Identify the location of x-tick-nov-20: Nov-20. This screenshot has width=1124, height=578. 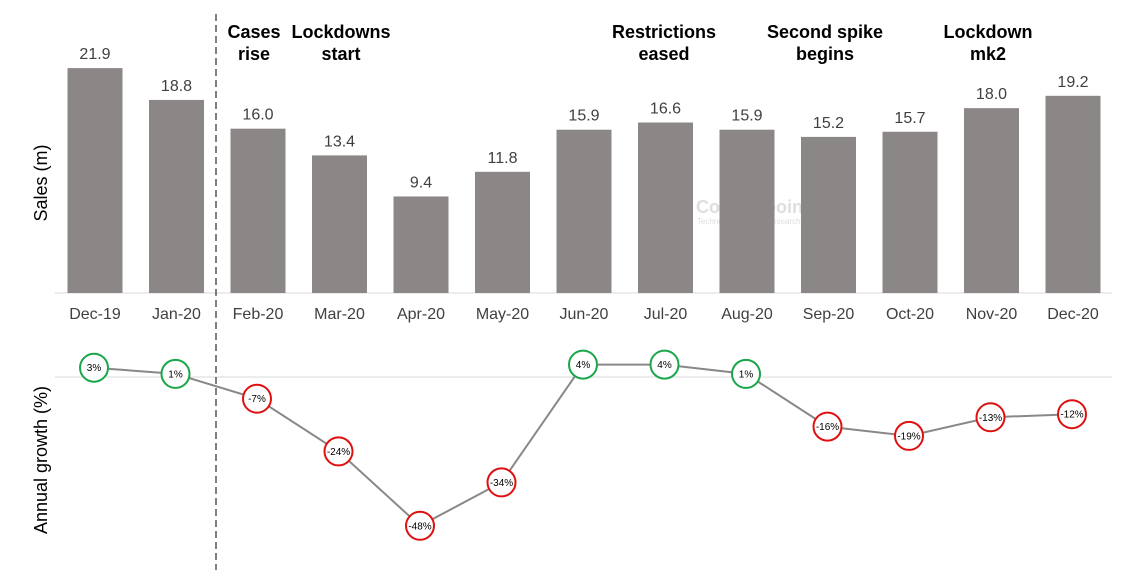
(992, 314).